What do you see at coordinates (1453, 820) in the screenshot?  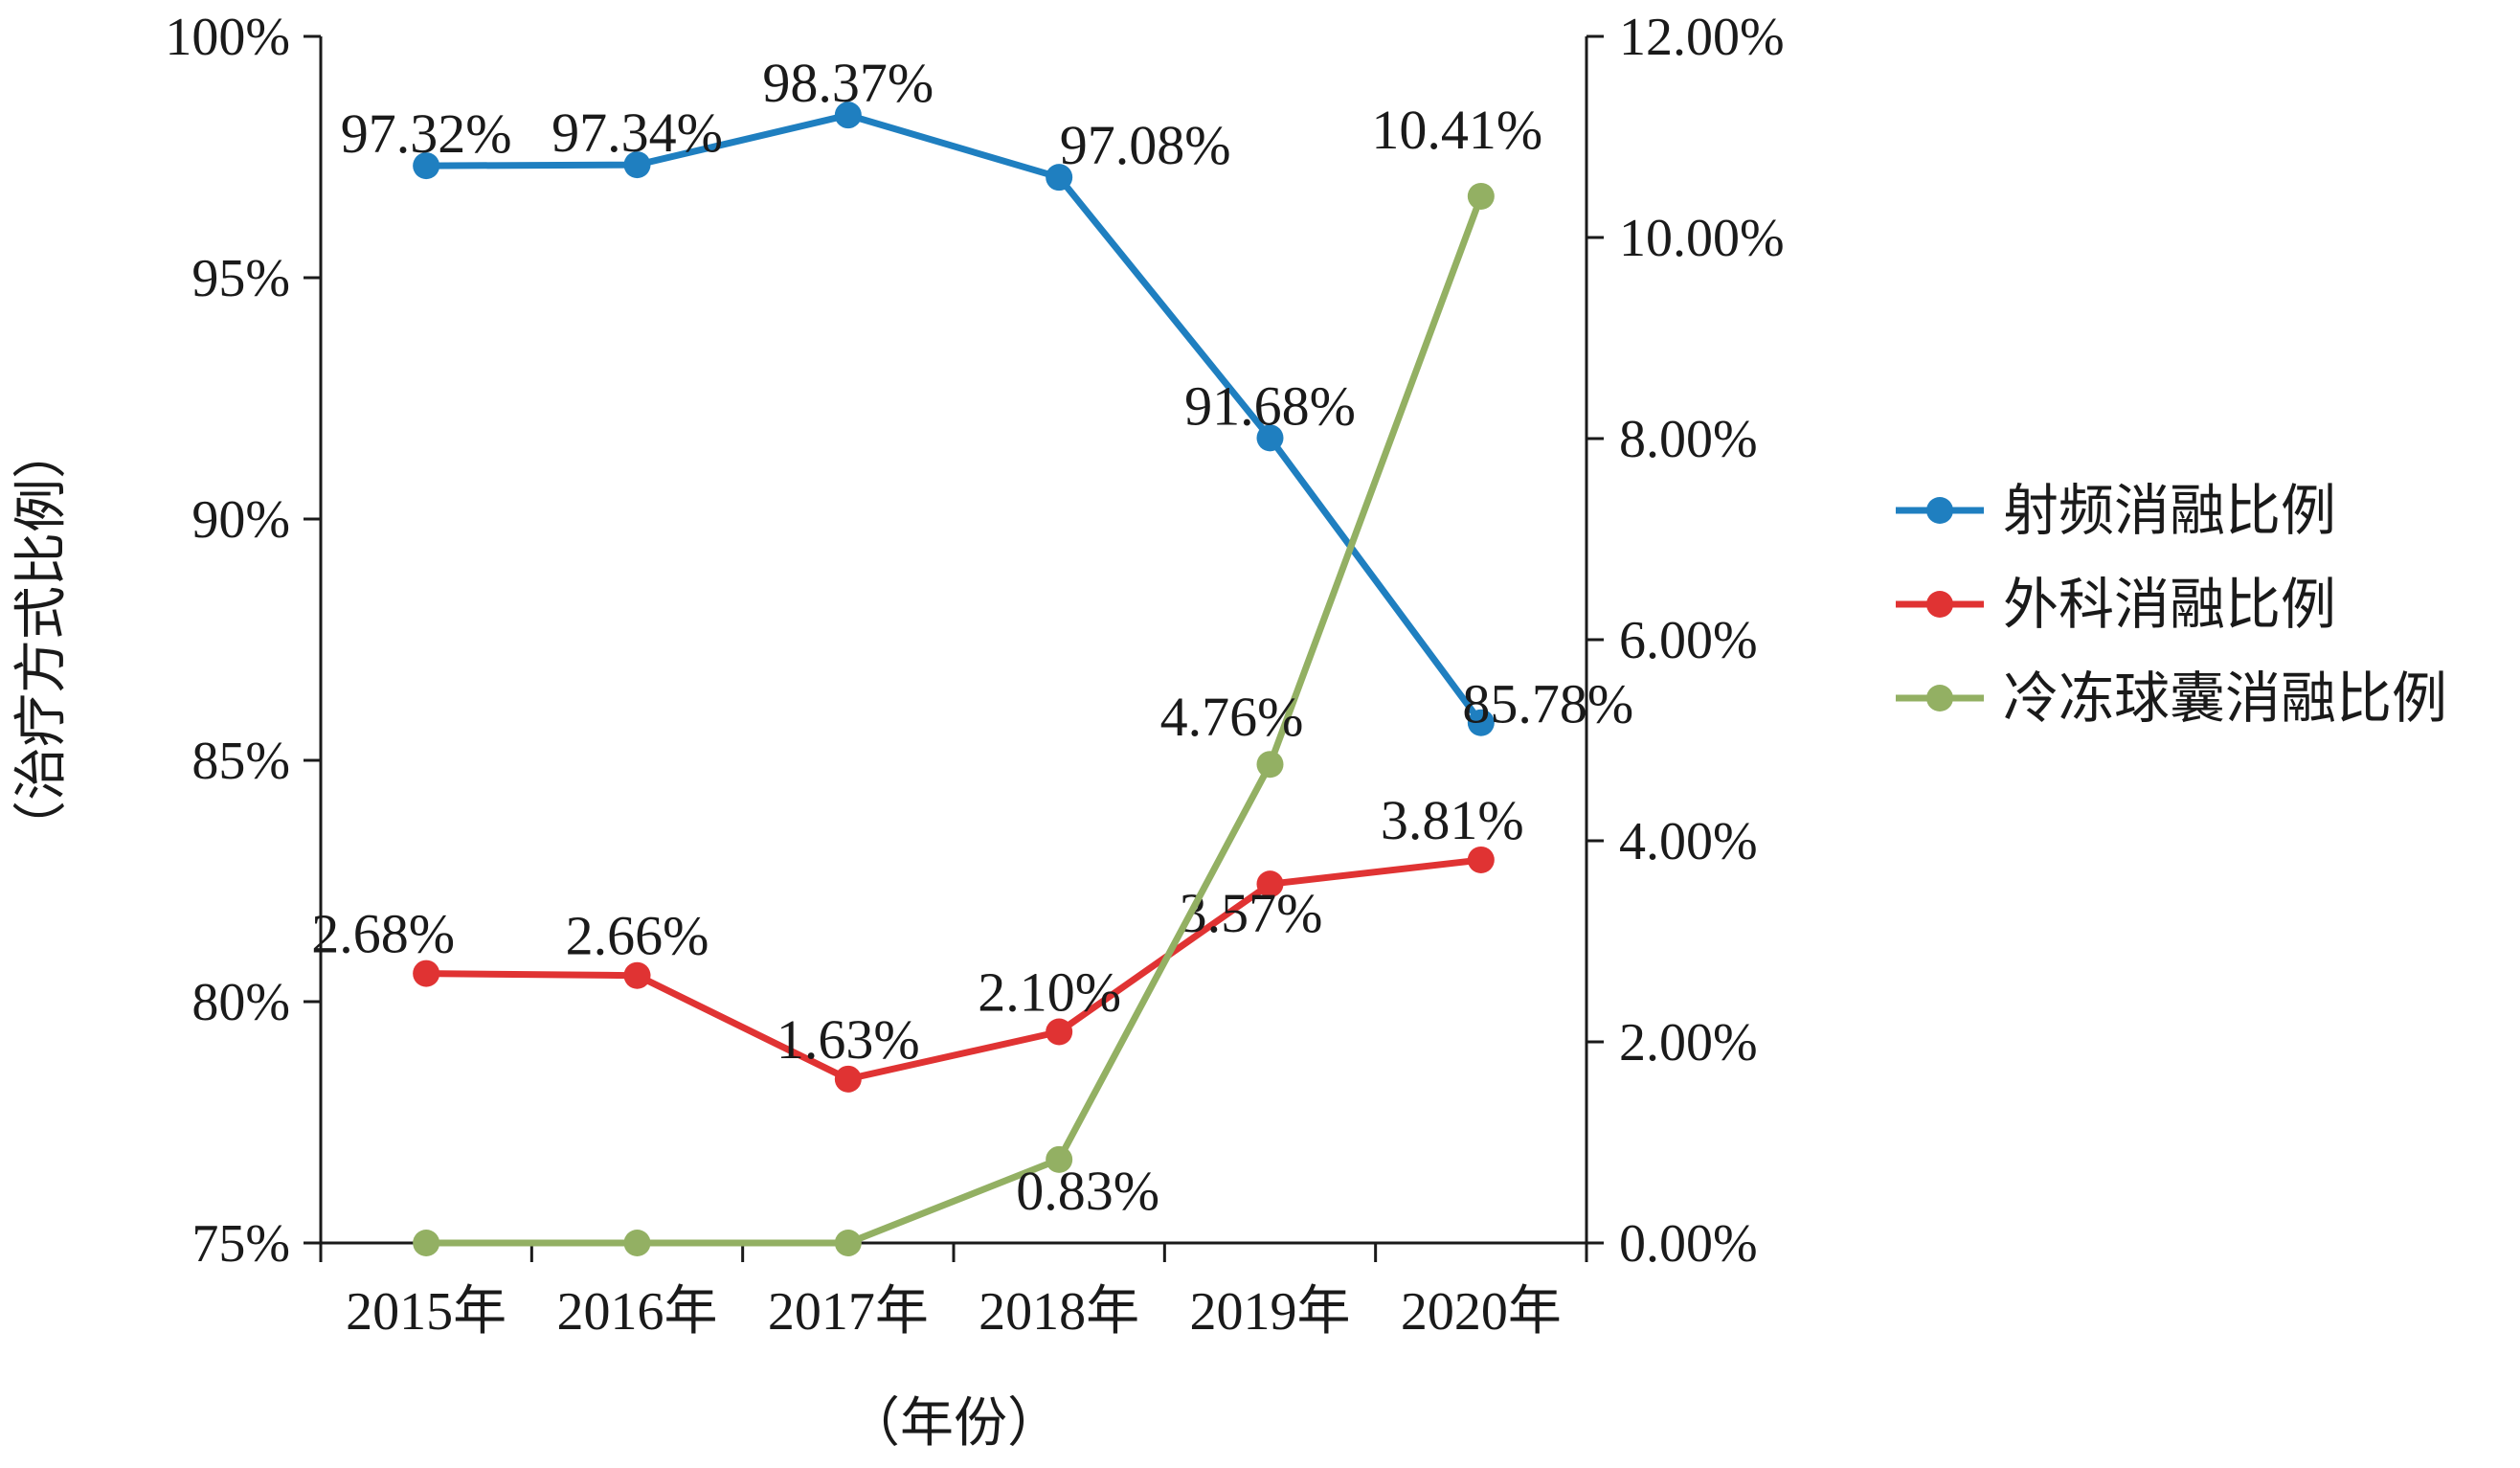 I see `data-label: 3.81%` at bounding box center [1453, 820].